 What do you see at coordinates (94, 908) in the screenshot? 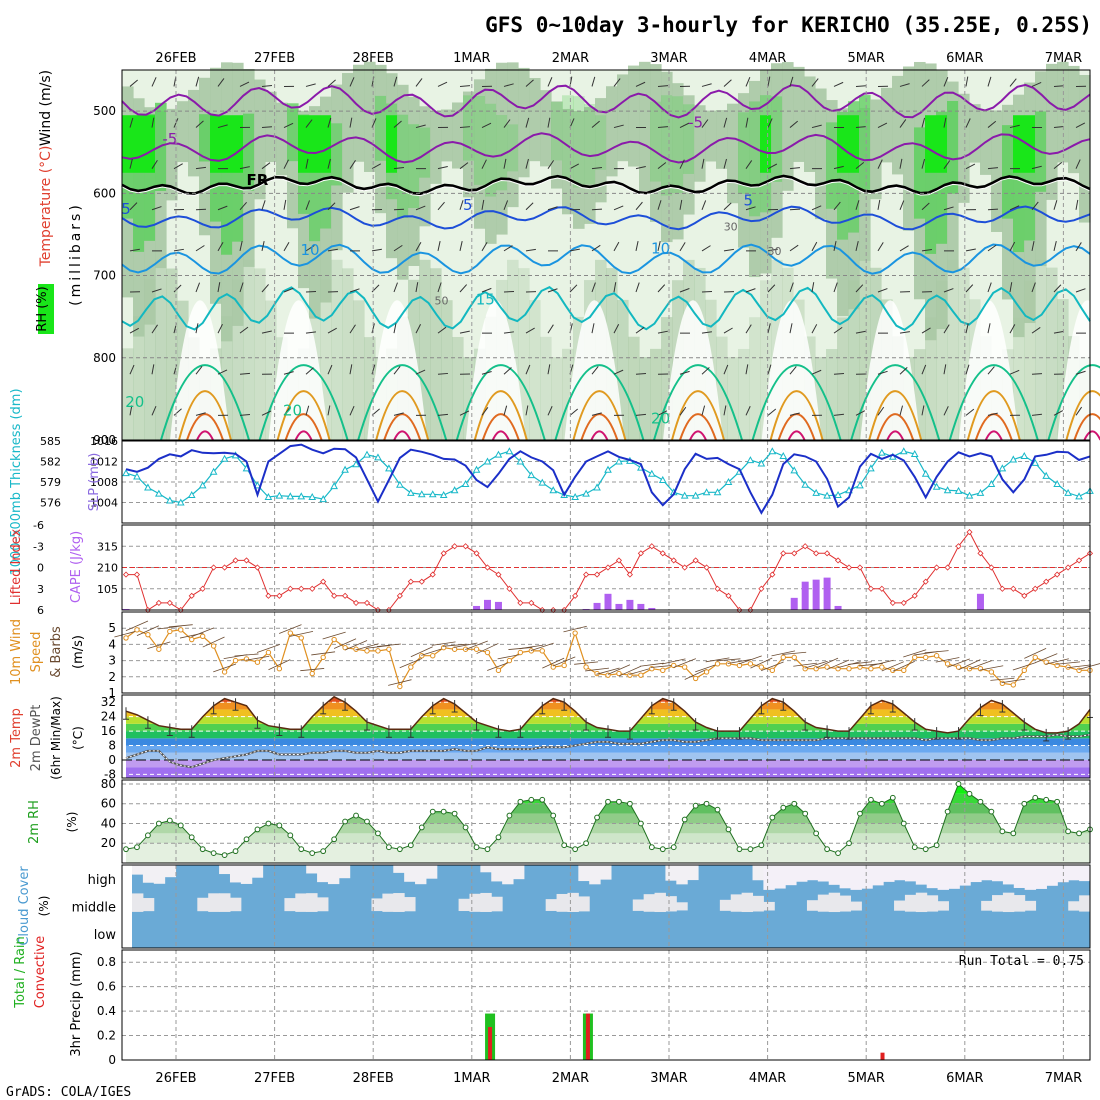
I see `cloud-level-label: middle` at bounding box center [94, 908].